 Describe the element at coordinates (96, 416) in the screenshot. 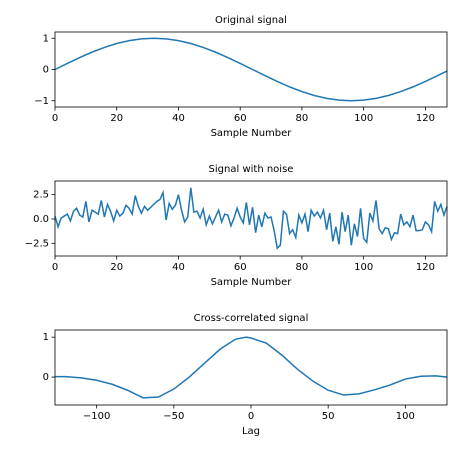

I see `x-tick-label: −100` at that location.